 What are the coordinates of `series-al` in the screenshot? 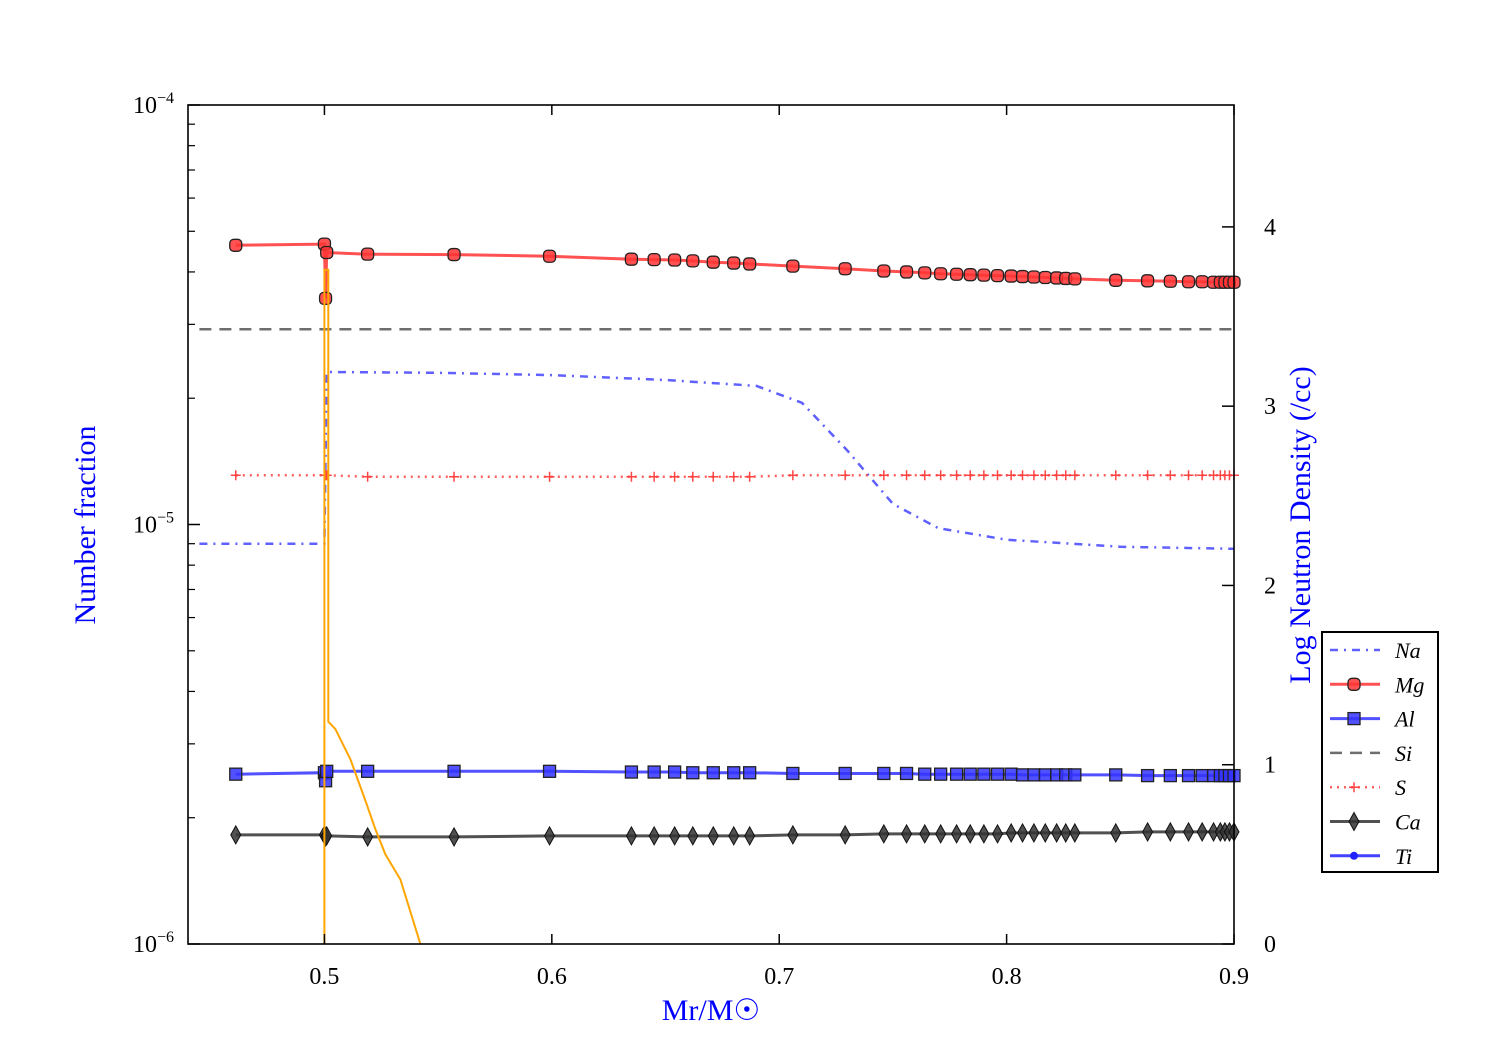 It's located at (735, 776).